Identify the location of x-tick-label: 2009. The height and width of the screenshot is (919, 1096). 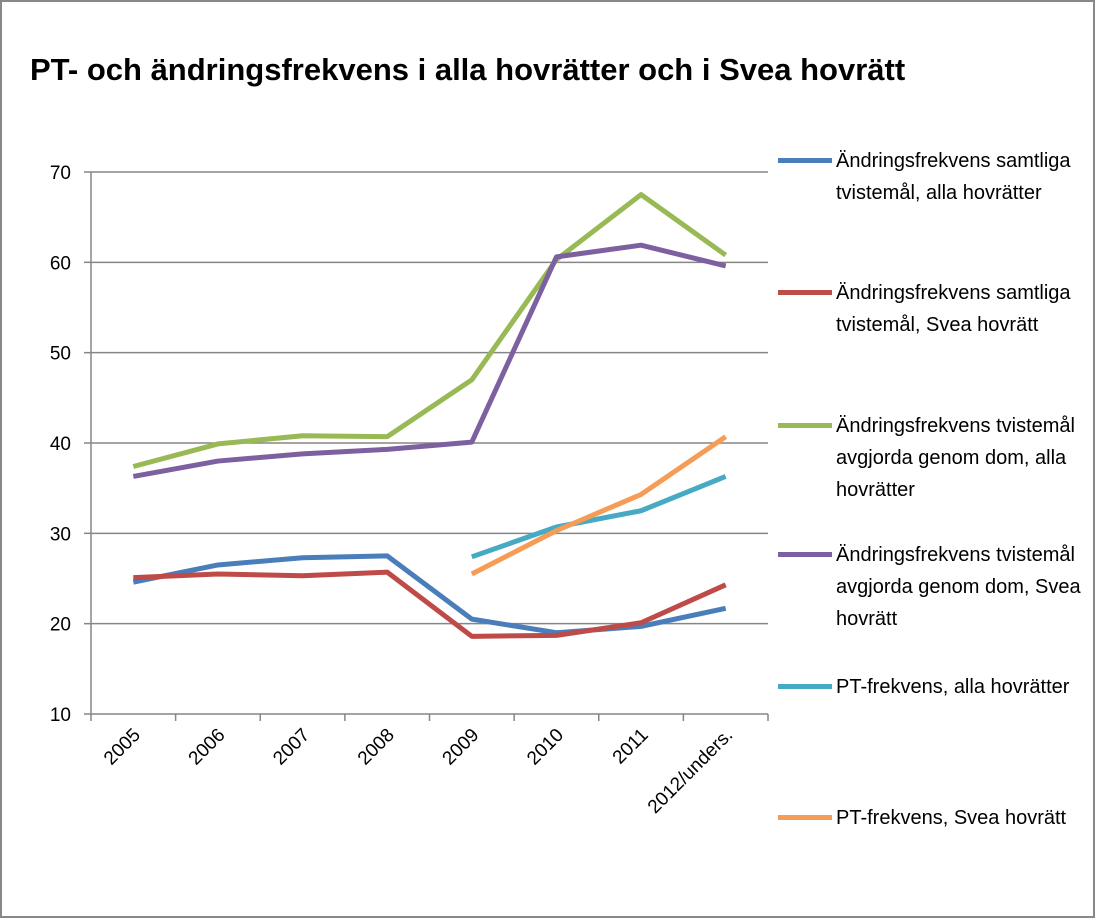
(461, 747).